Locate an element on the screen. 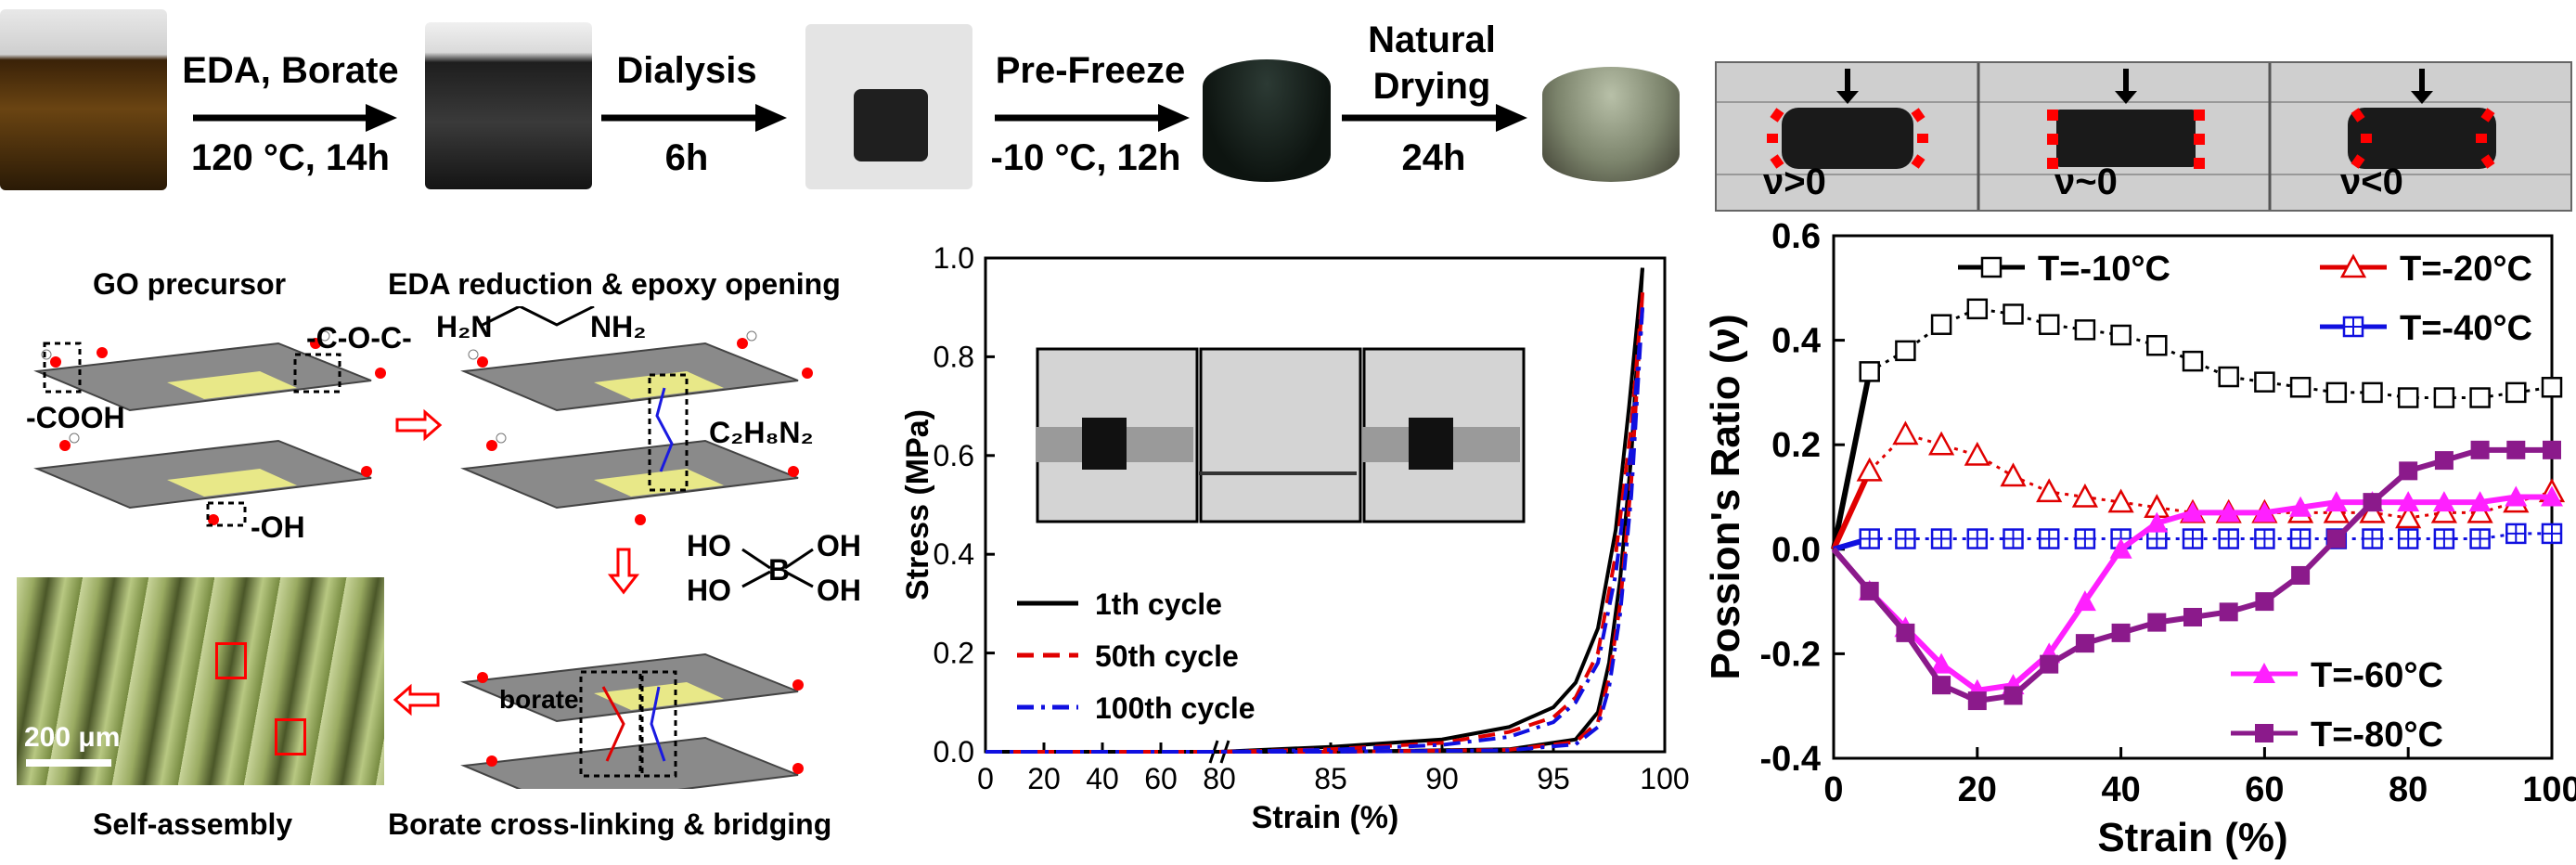  legend-label: T=-40°C is located at coordinates (2466, 328).